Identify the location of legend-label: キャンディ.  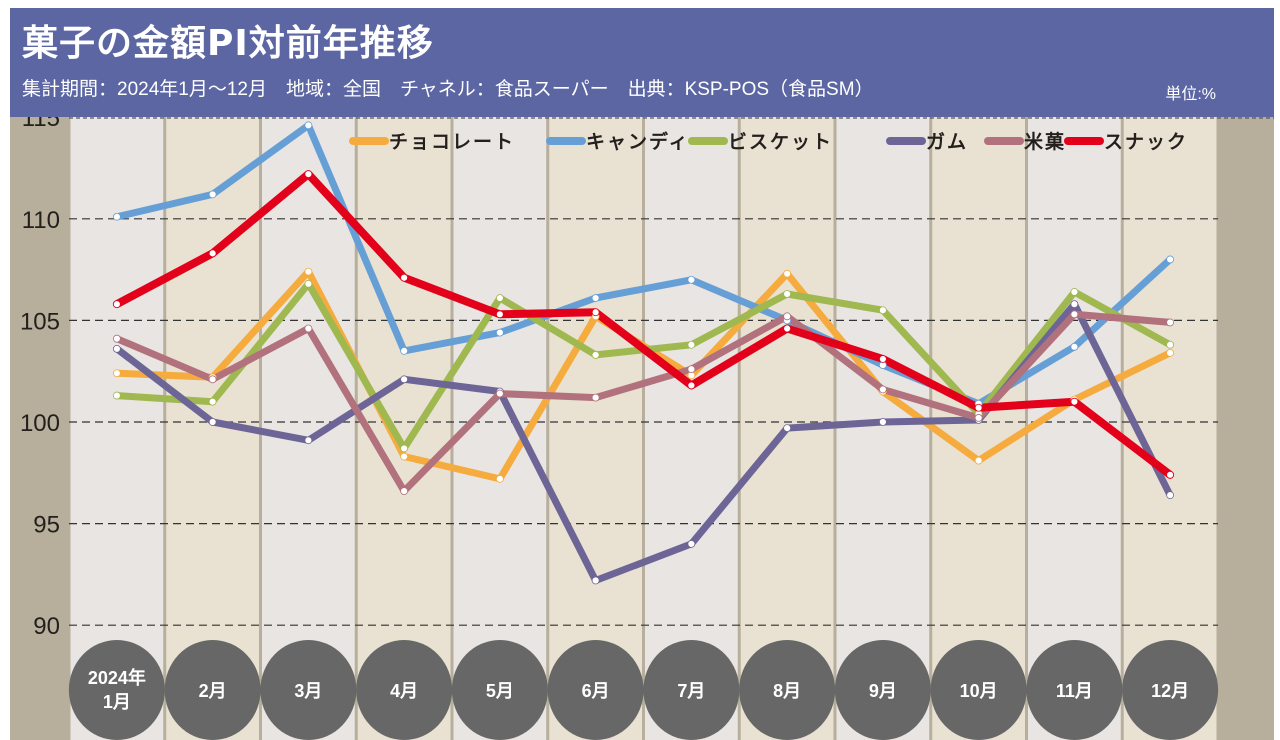
(638, 141).